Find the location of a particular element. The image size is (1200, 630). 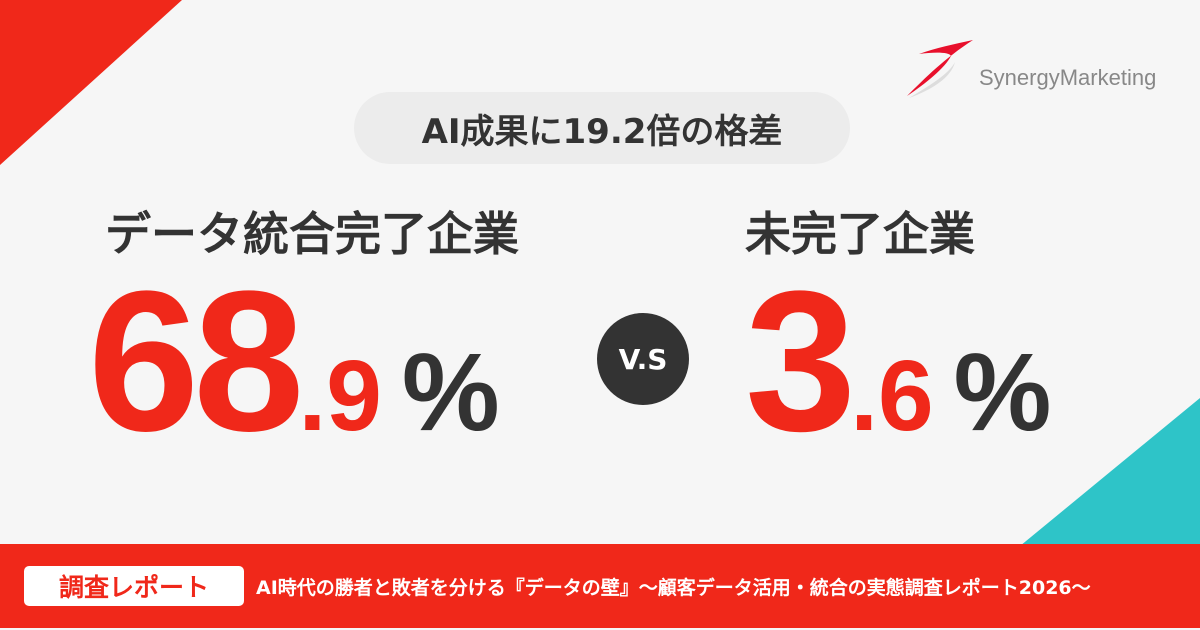

right-unit: % is located at coordinates (1002, 392).